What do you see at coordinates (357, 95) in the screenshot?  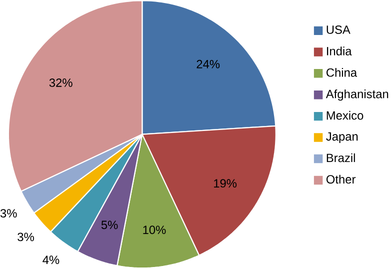 I see `legend-label: Afghanistan` at bounding box center [357, 95].